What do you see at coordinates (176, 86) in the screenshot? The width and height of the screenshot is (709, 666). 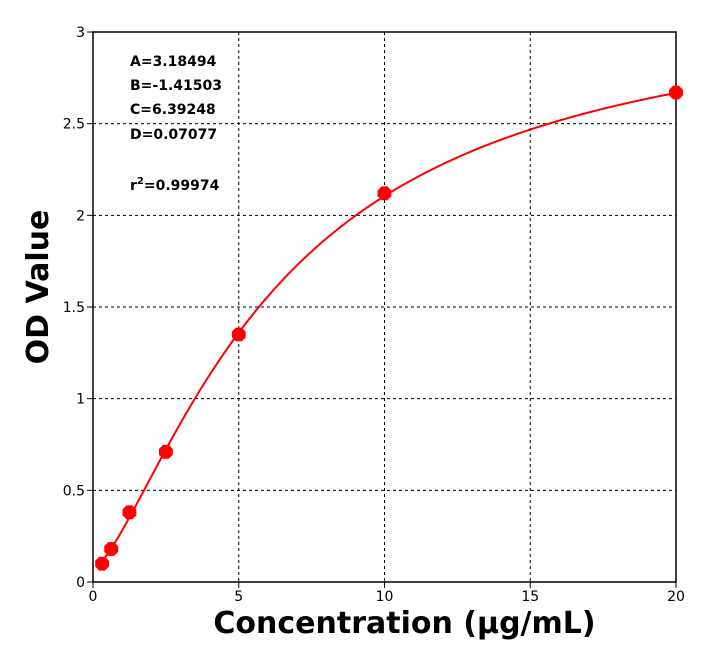 I see `param-b-label: B=-1.41503` at bounding box center [176, 86].